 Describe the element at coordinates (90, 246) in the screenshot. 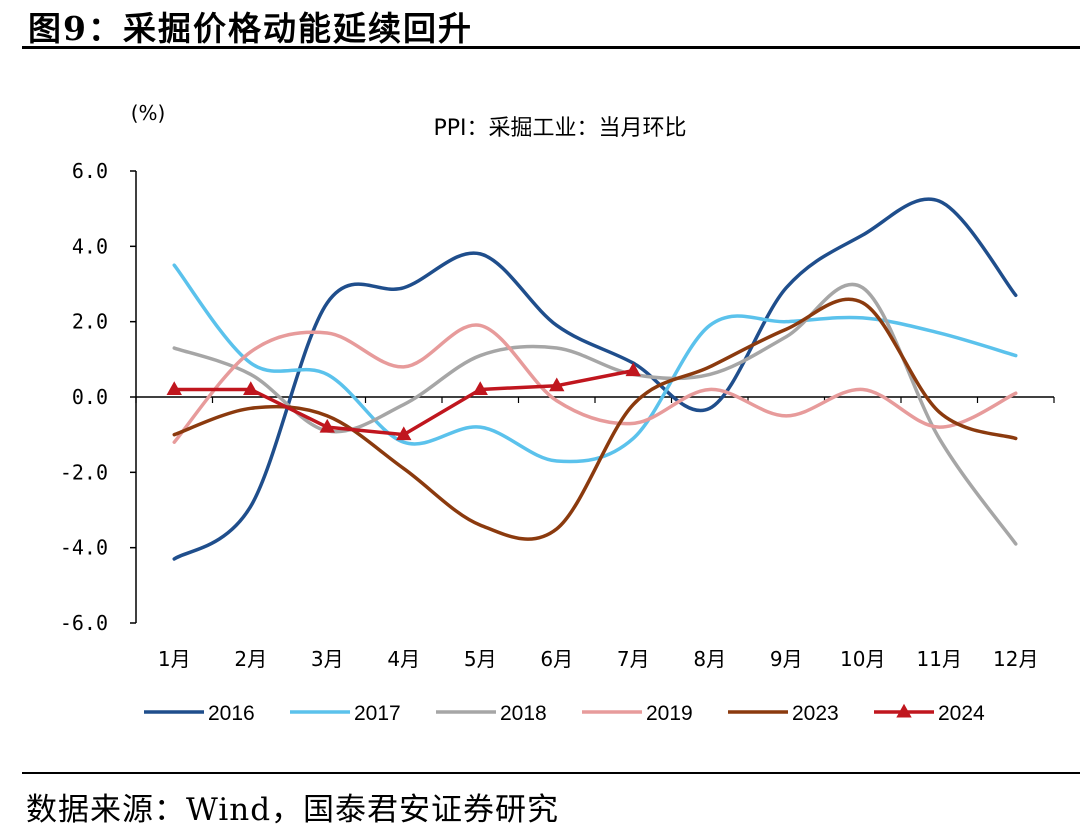

I see `y-tick-label: 4.0` at that location.